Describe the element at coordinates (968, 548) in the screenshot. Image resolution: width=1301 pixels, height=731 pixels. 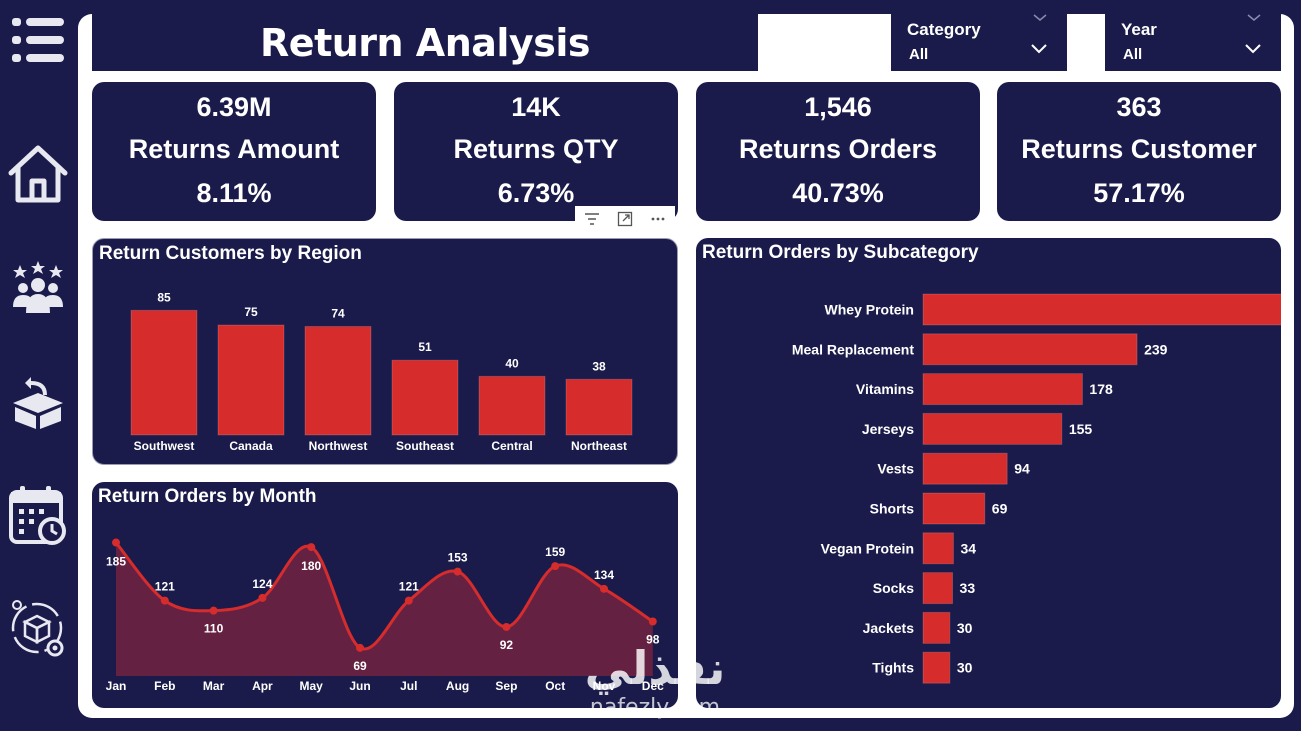
I see `data-label: 34` at that location.